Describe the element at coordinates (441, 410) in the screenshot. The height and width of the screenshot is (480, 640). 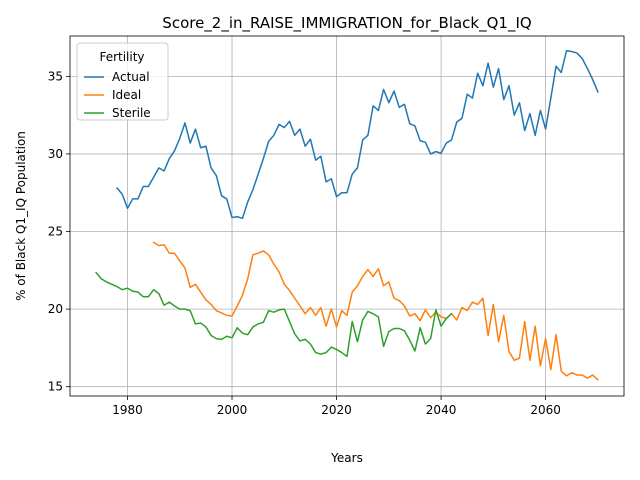
I see `x-tick-label: 2040` at that location.